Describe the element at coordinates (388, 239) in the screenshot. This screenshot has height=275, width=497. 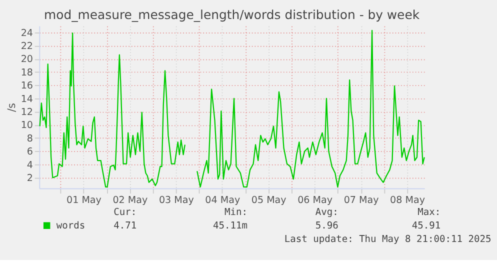
I see `text: Last update: Thu May 8 21:00:11 2025` at that location.